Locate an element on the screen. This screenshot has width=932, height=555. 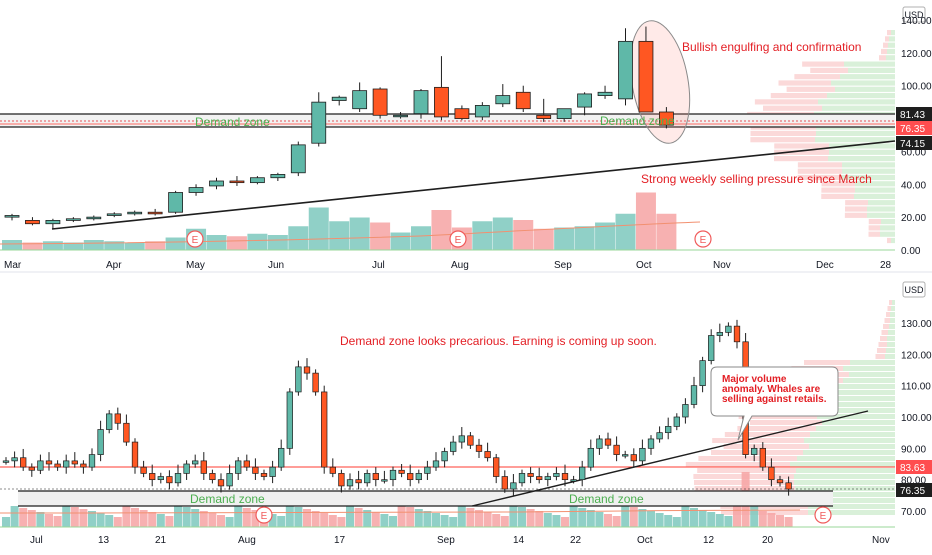
engulfing-ellipse is located at coordinates (660, 82).